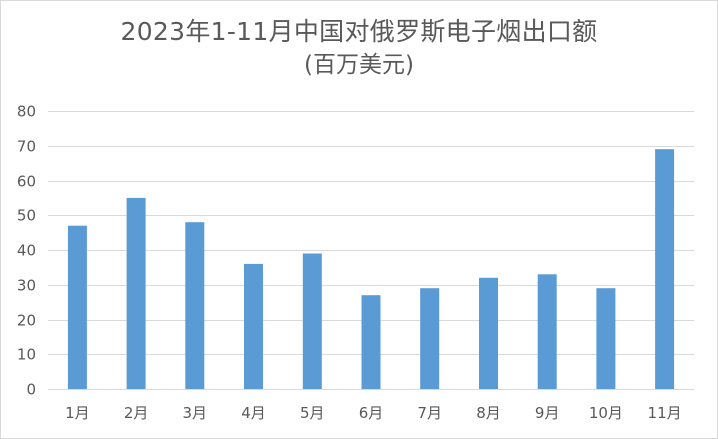 The image size is (718, 439). I want to click on x-tick-label: 6月, so click(371, 413).